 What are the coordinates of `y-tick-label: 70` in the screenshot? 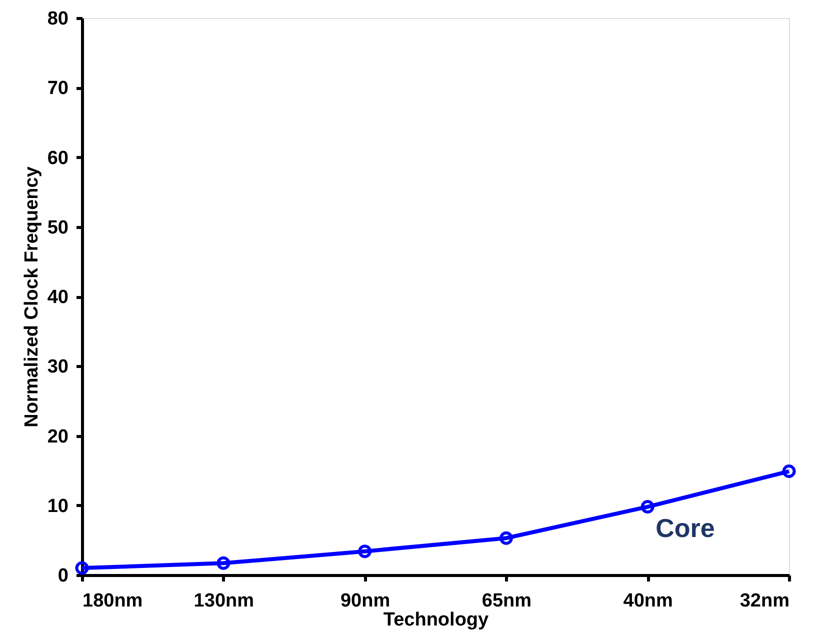 It's located at (57, 89).